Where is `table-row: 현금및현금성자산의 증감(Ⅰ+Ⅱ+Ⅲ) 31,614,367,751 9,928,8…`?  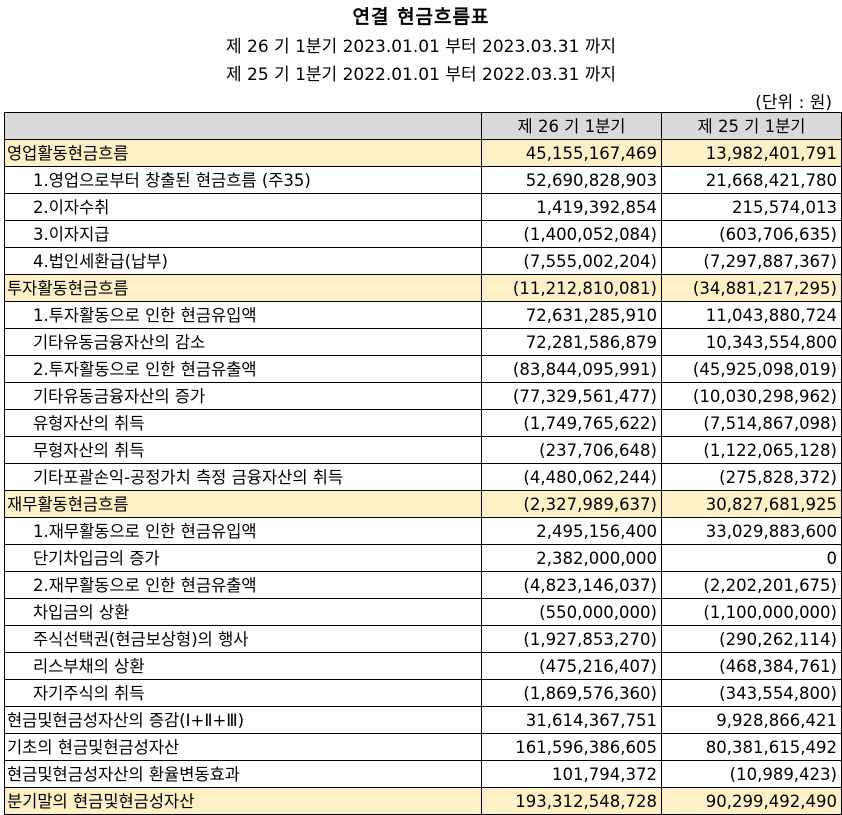
table-row: 현금및현금성자산의 증감(Ⅰ+Ⅱ+Ⅲ) 31,614,367,751 9,928,8… is located at coordinates (423, 720).